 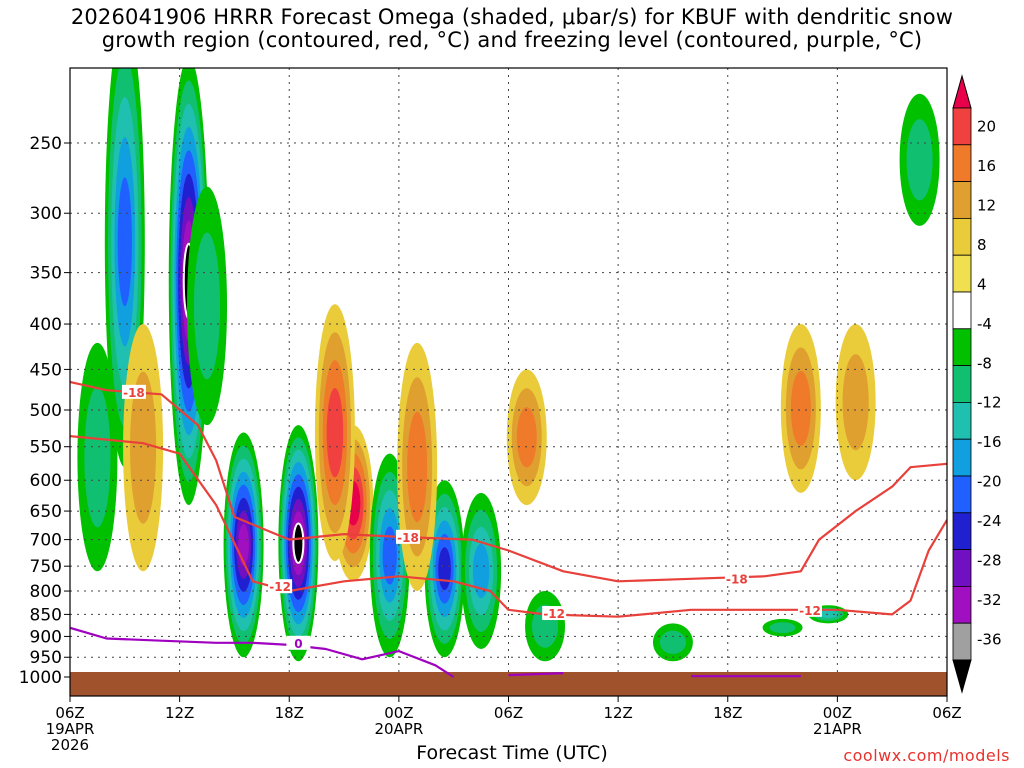 What do you see at coordinates (989, 482) in the screenshot?
I see `colorbar-label-9: -20` at bounding box center [989, 482].